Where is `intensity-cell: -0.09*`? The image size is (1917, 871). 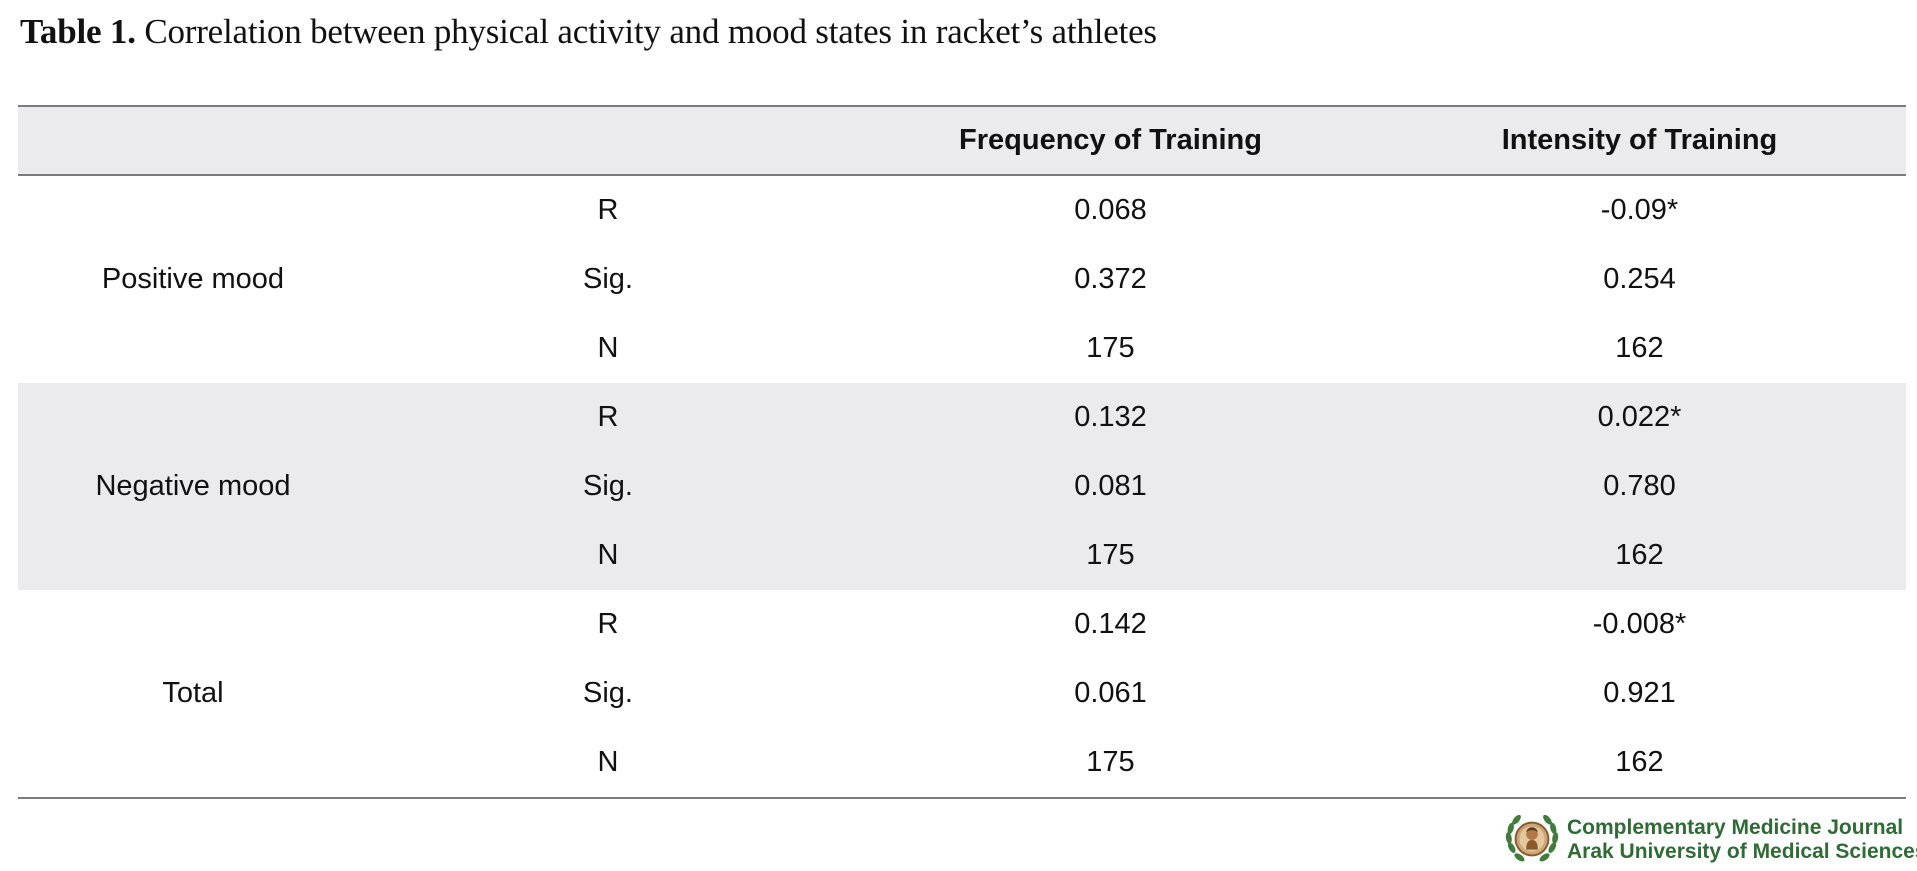
intensity-cell: -0.09* is located at coordinates (1639, 210).